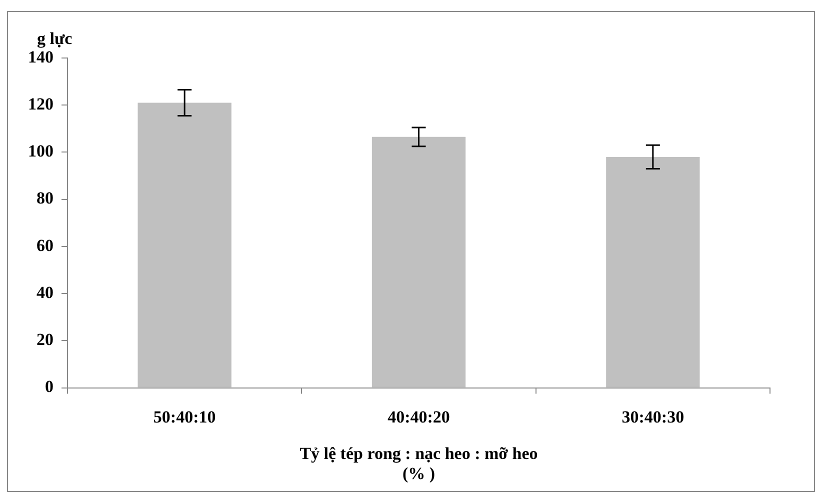 The image size is (816, 493). What do you see at coordinates (49, 386) in the screenshot?
I see `y-tick-label: 0` at bounding box center [49, 386].